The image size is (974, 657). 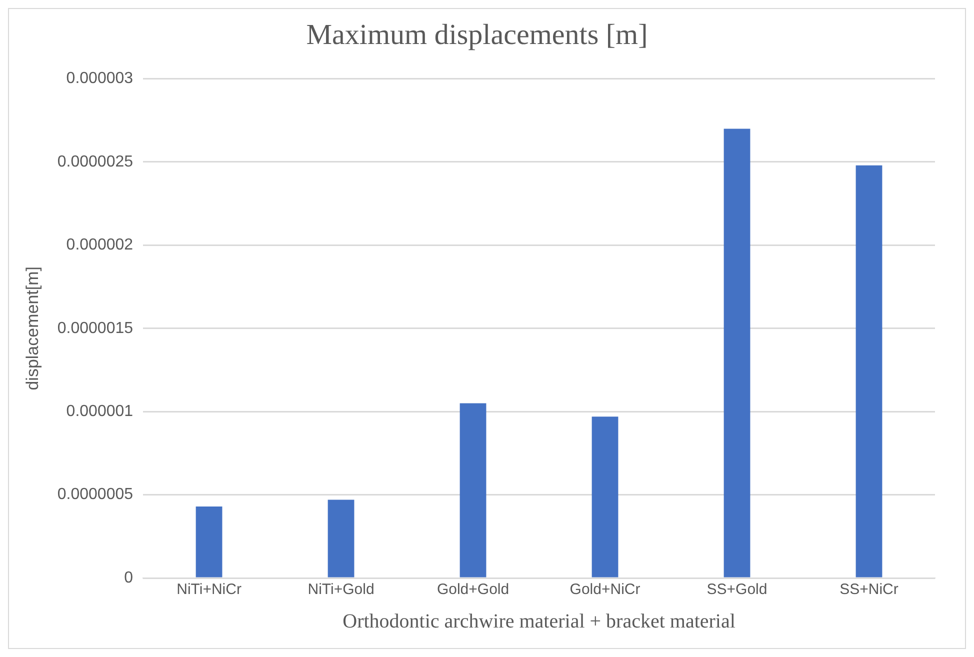 What do you see at coordinates (100, 411) in the screenshot?
I see `y-tick-label: 0.000001` at bounding box center [100, 411].